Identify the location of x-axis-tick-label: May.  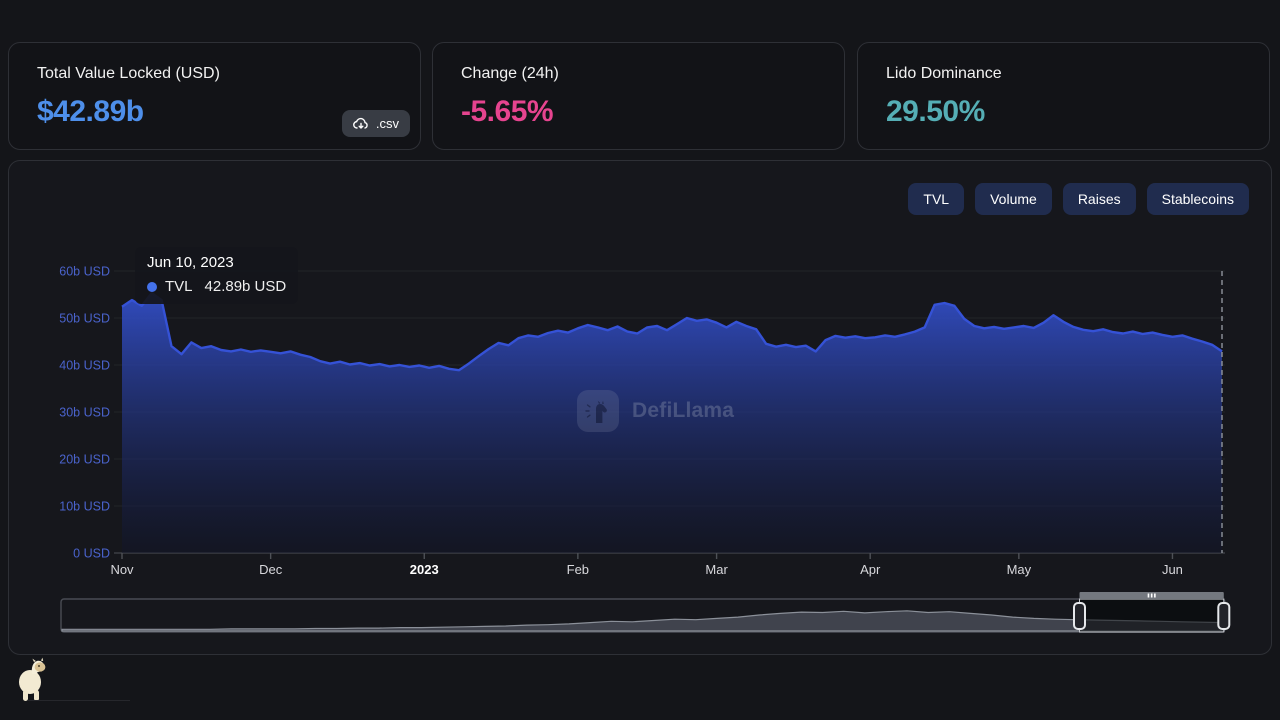
(1019, 569).